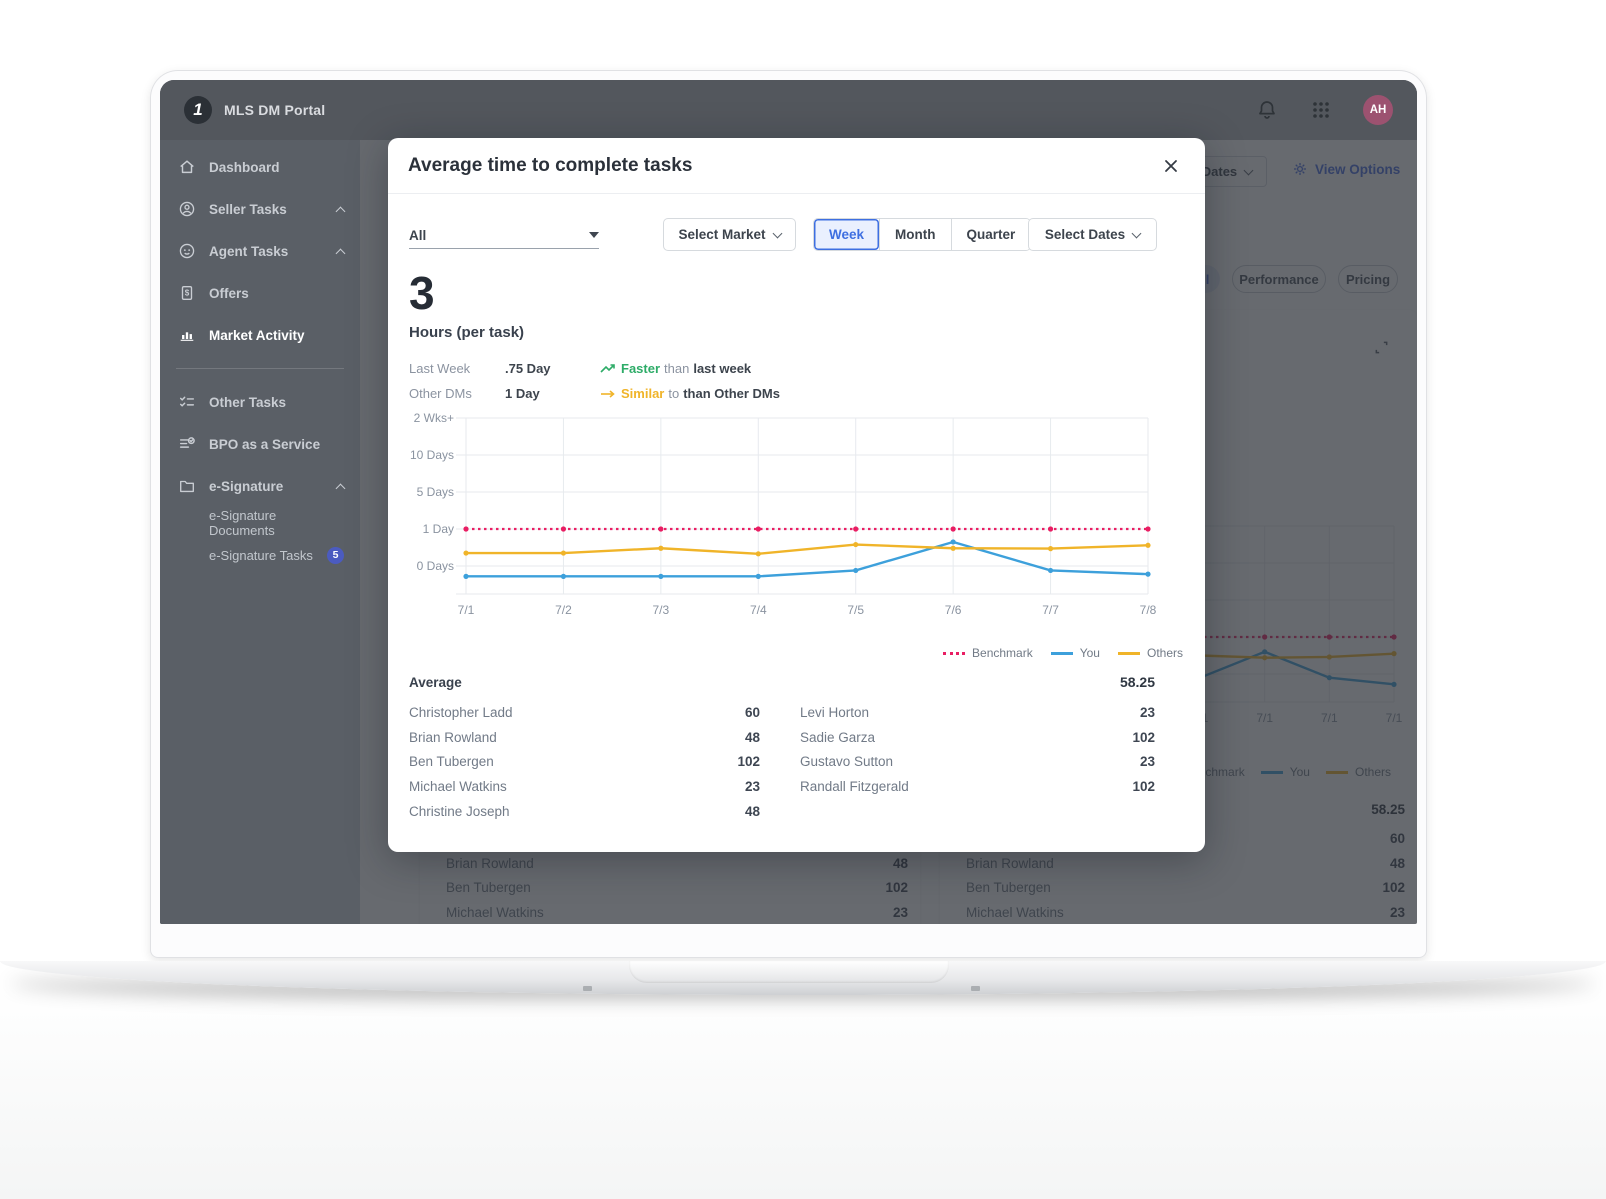 This screenshot has width=1606, height=1199. Describe the element at coordinates (594, 235) in the screenshot. I see `caret-down-icon` at that location.